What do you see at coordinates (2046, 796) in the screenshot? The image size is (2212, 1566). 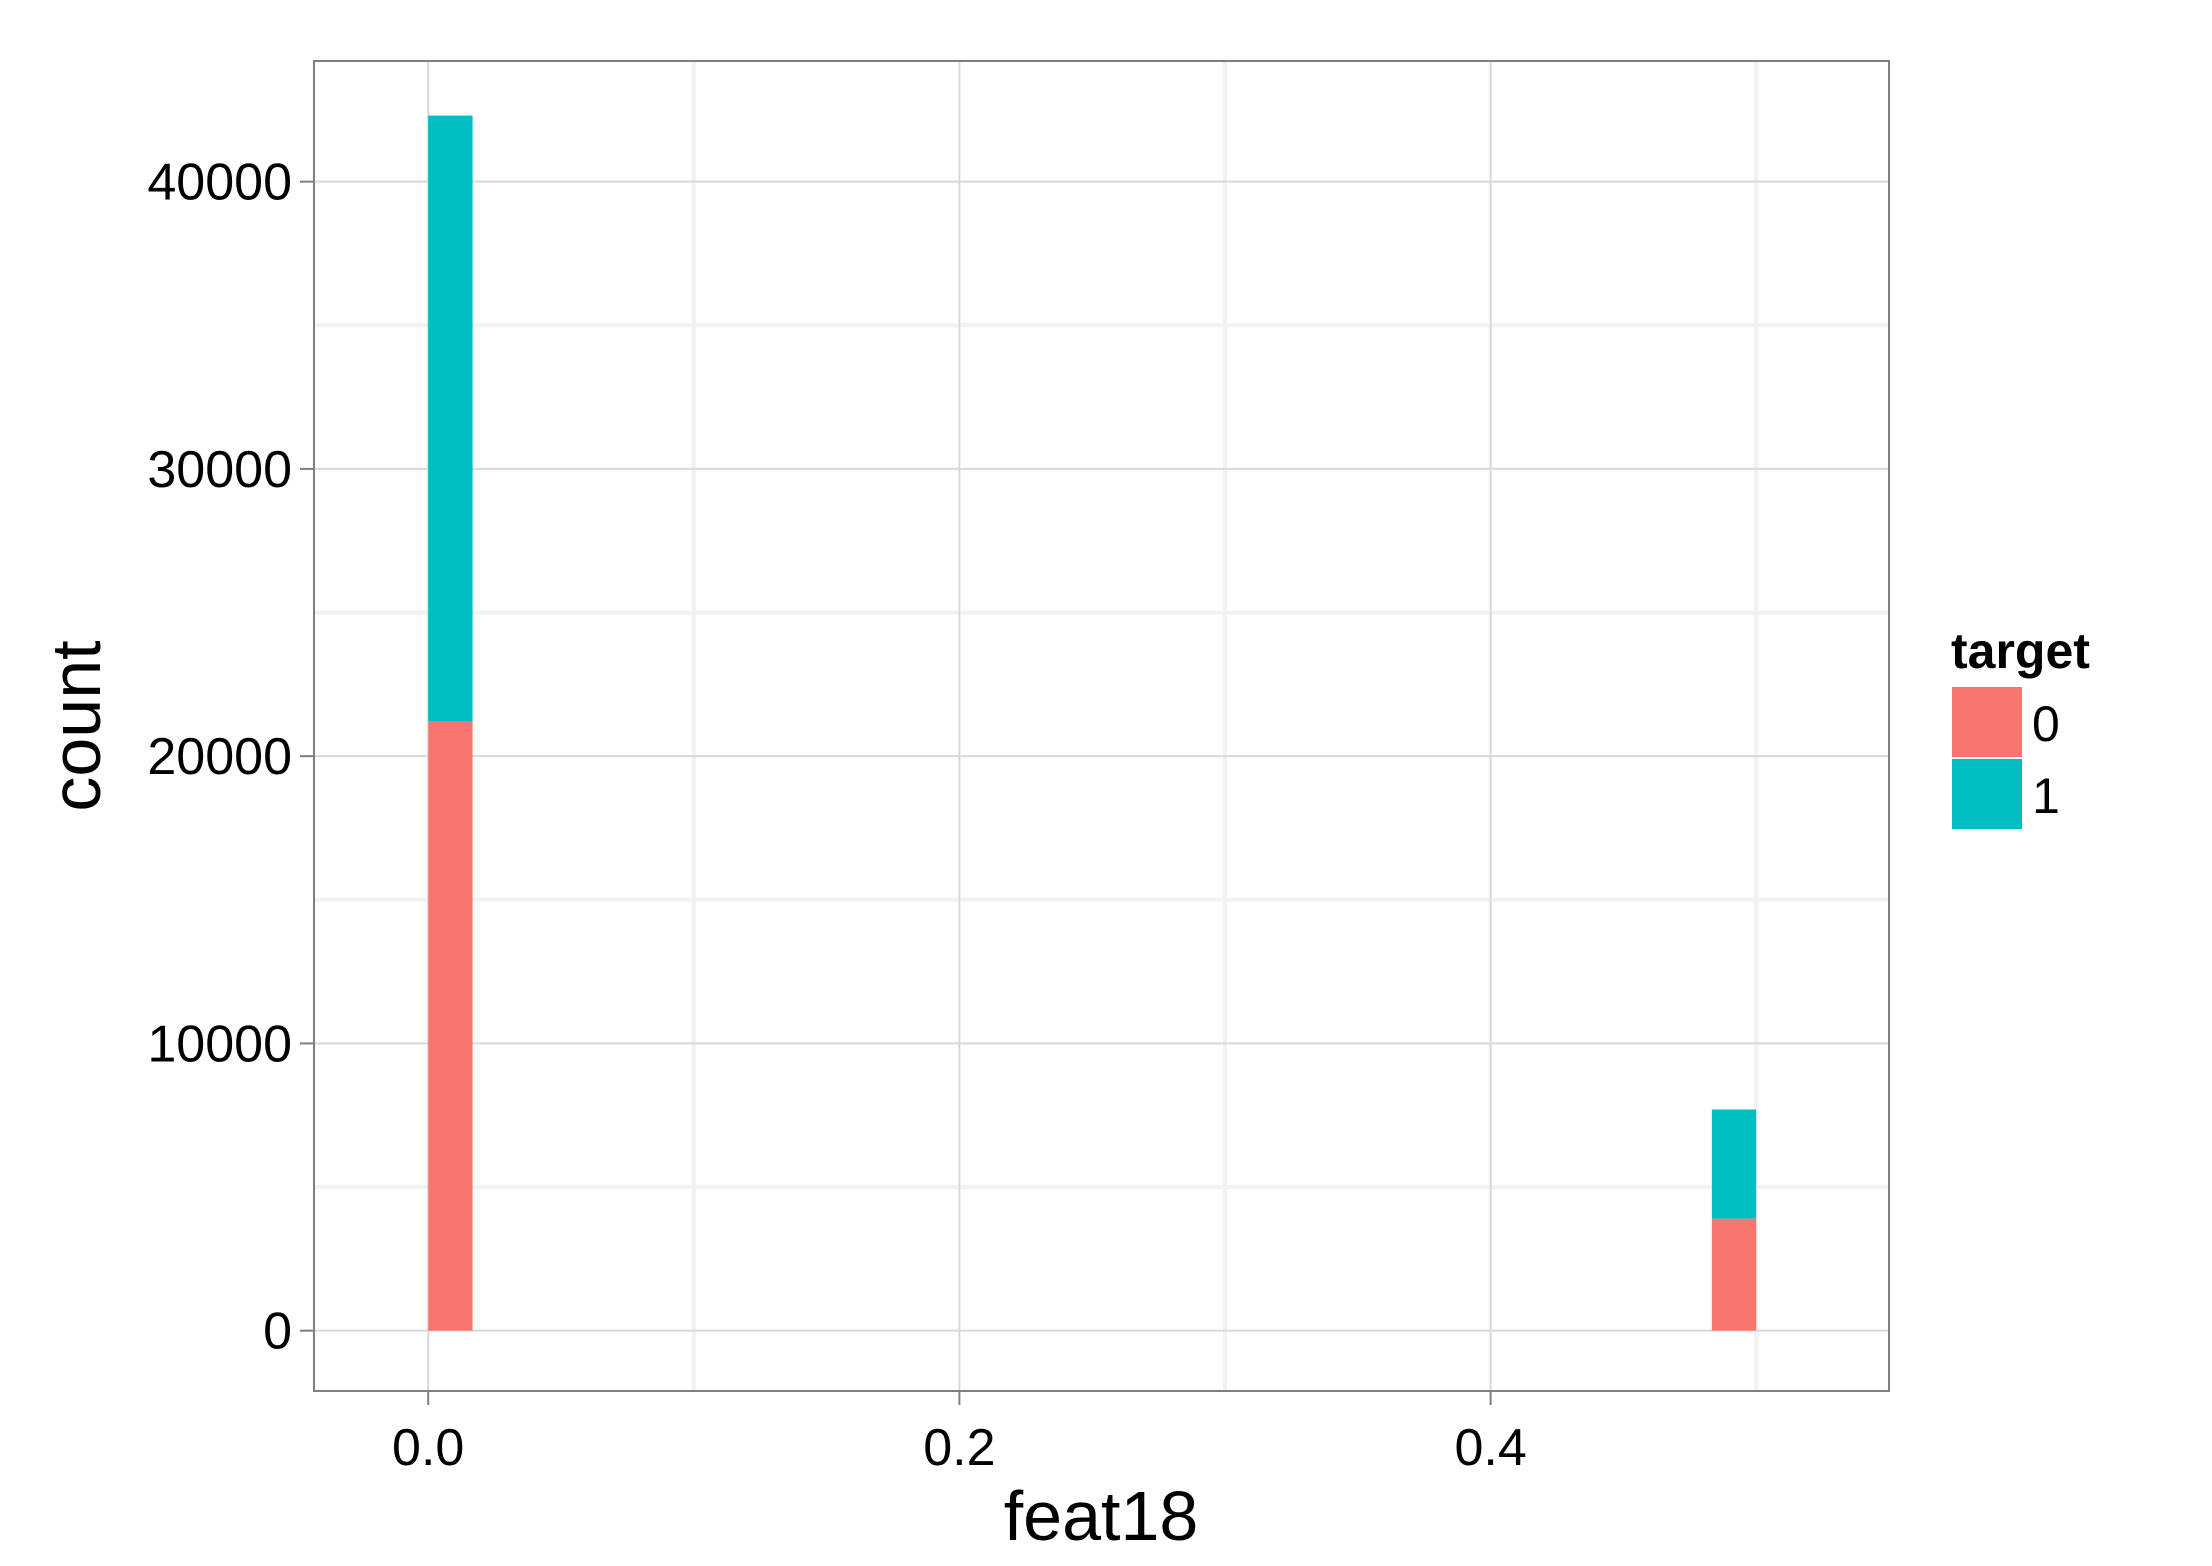 I see `legend-label-1: 1` at bounding box center [2046, 796].